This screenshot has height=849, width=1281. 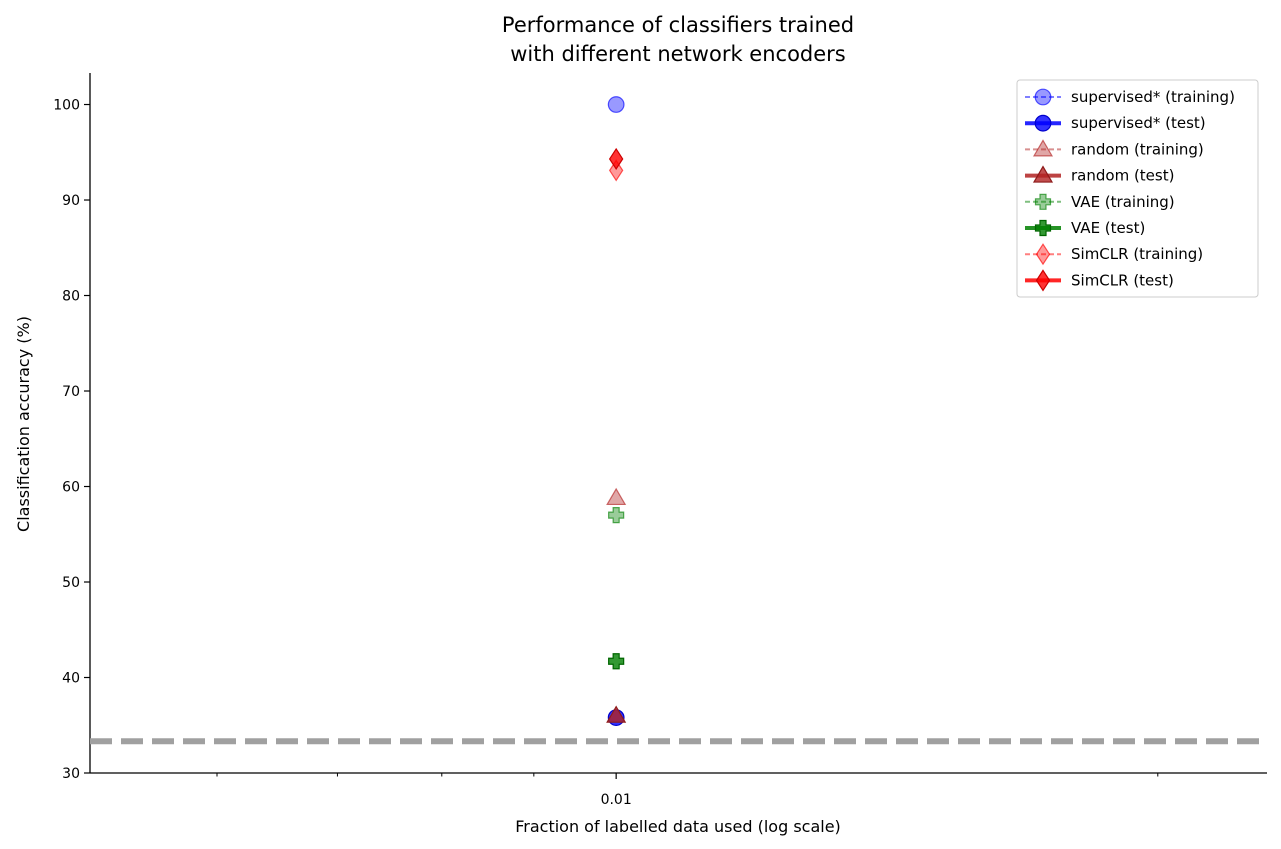 I want to click on legend-entry-label: VAE (test), so click(x=1108, y=228).